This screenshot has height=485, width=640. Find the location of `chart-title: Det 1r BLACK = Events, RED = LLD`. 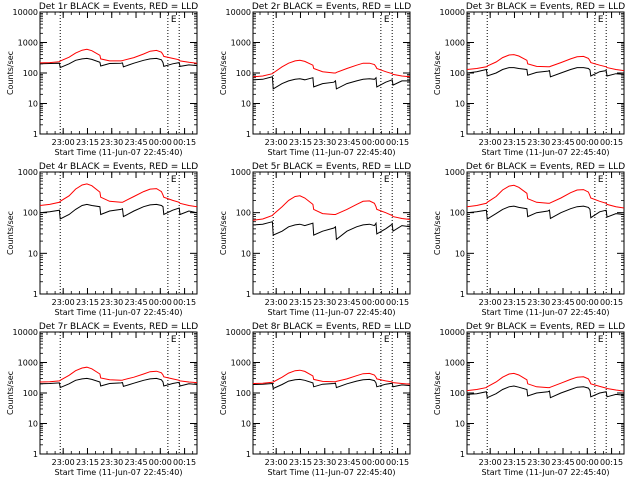

chart-title: Det 1r BLACK = Events, RED = LLD is located at coordinates (118, 7).